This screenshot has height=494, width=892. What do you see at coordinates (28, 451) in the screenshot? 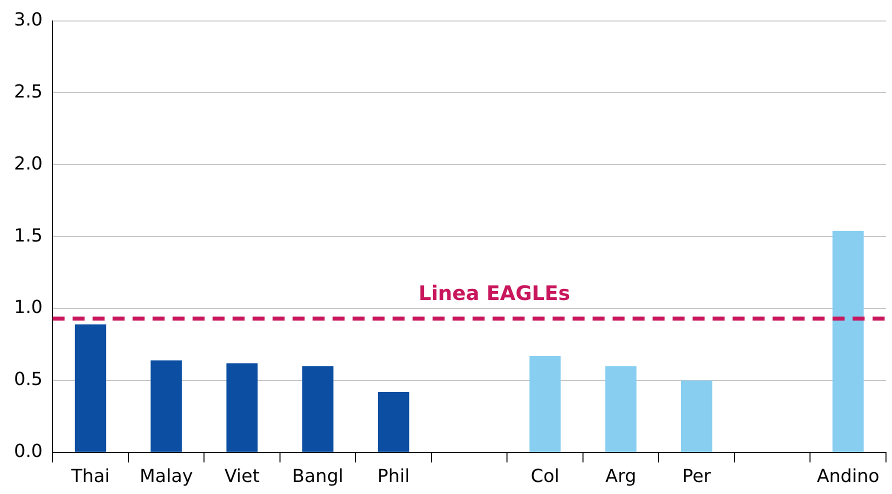
I see `y-tick-label: 0.0` at bounding box center [28, 451].